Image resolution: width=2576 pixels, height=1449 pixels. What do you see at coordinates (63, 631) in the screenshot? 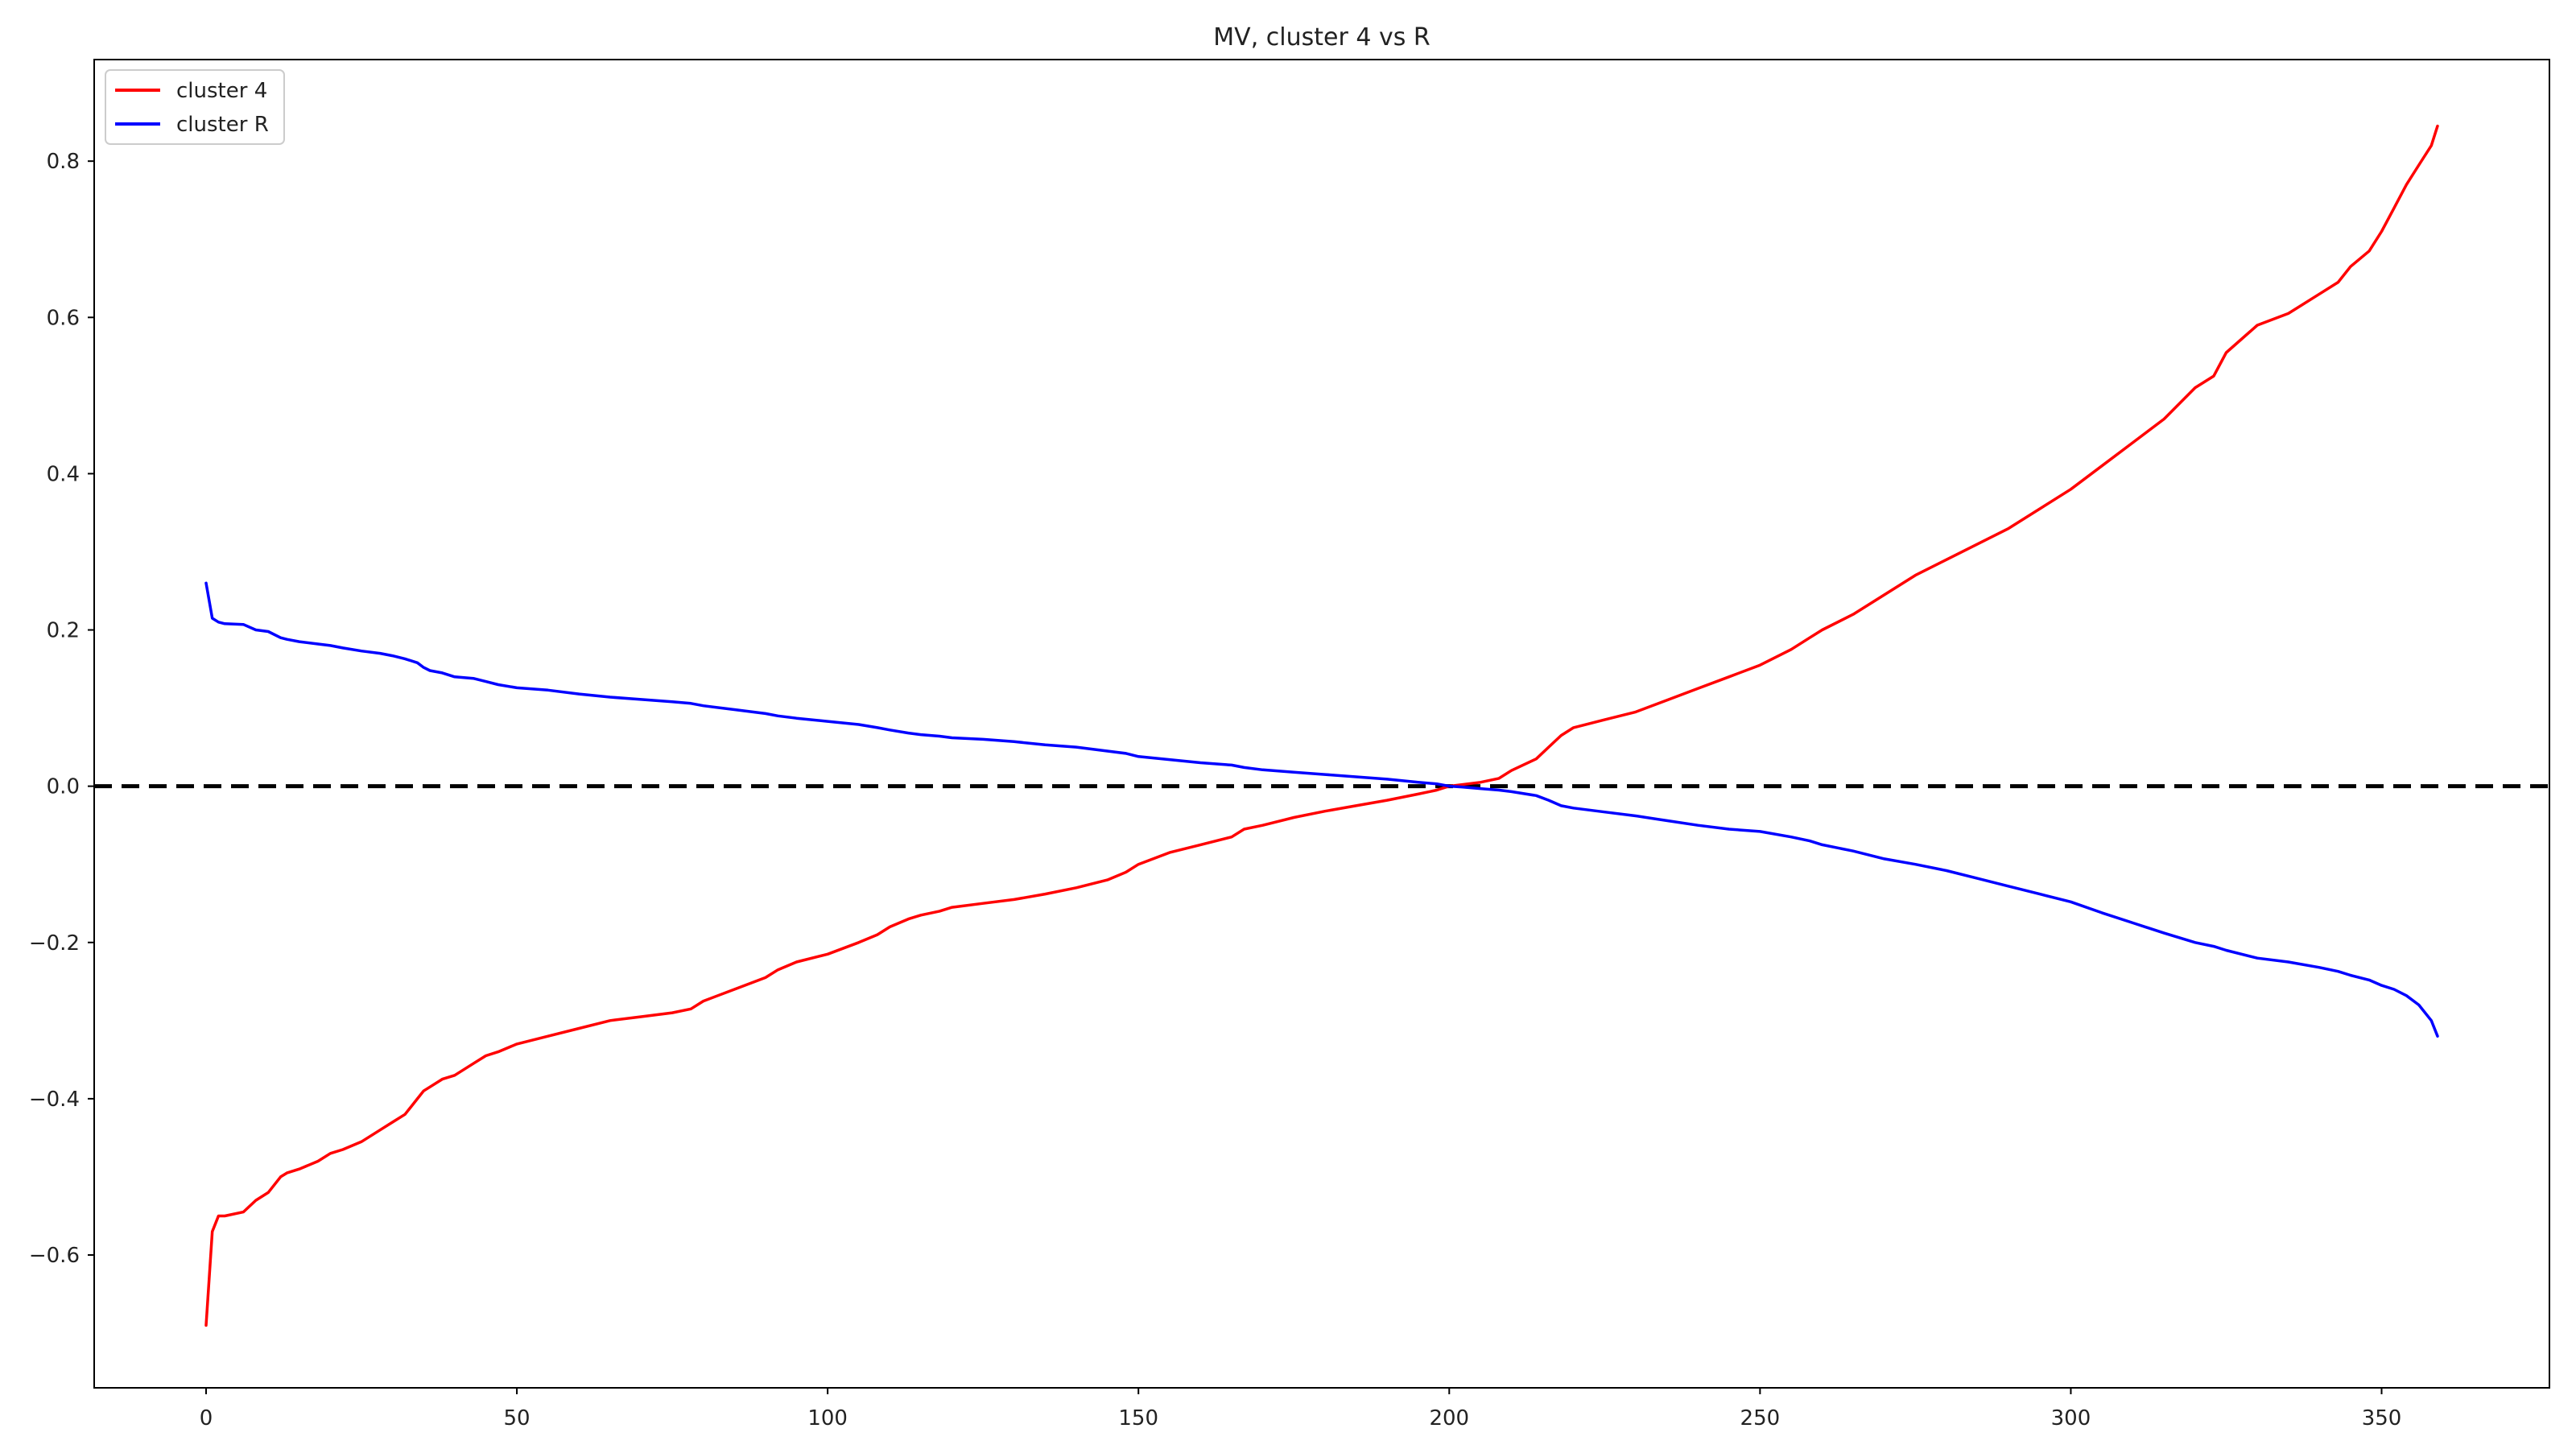
I see `y-tick-label: 0.2` at bounding box center [63, 631].